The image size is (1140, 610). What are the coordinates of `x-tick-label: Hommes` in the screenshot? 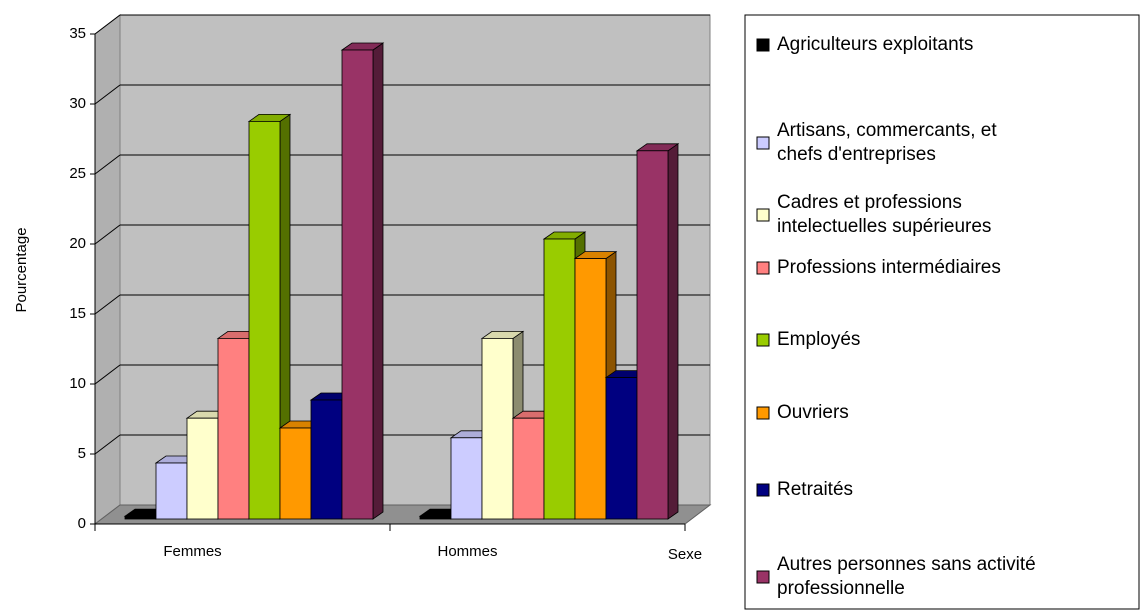 It's located at (467, 551).